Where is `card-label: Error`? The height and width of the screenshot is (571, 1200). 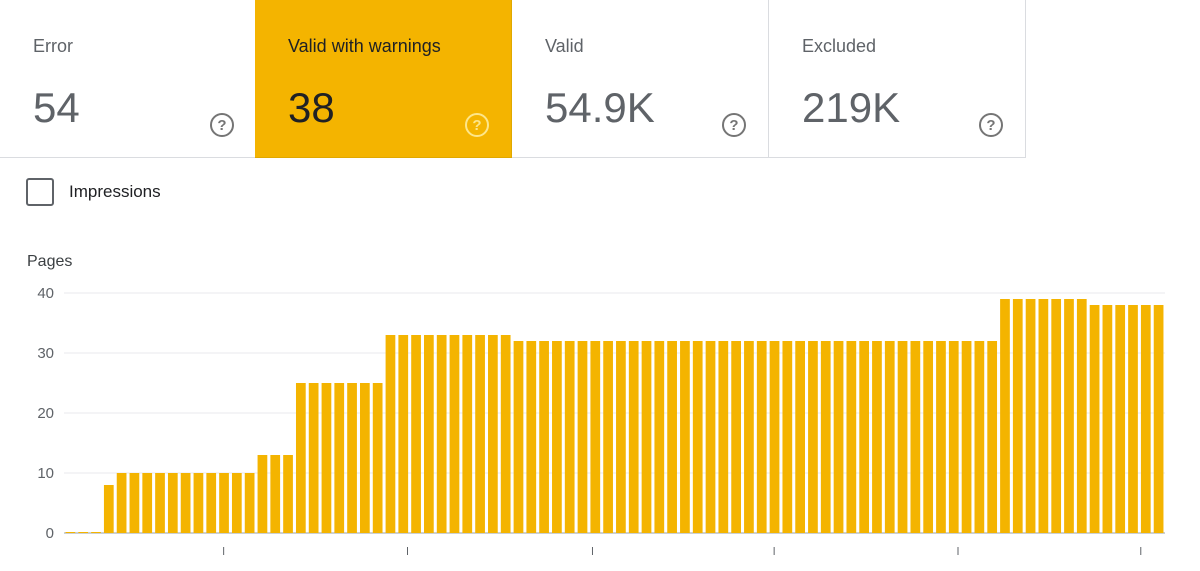
card-label: Error is located at coordinates (53, 46).